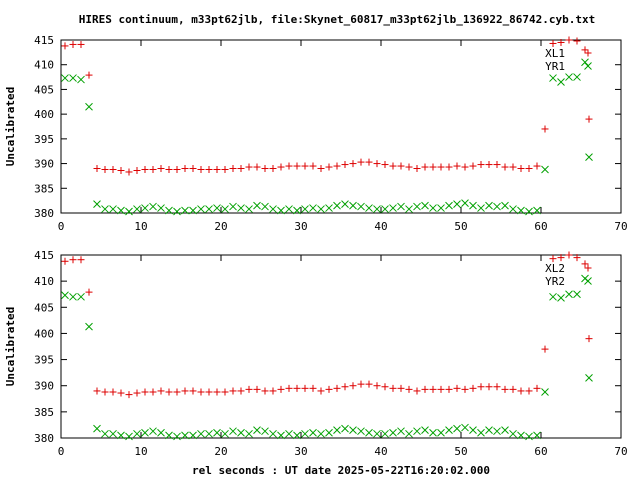  What do you see at coordinates (460, 226) in the screenshot?
I see `x-tick-label: 50` at bounding box center [460, 226].